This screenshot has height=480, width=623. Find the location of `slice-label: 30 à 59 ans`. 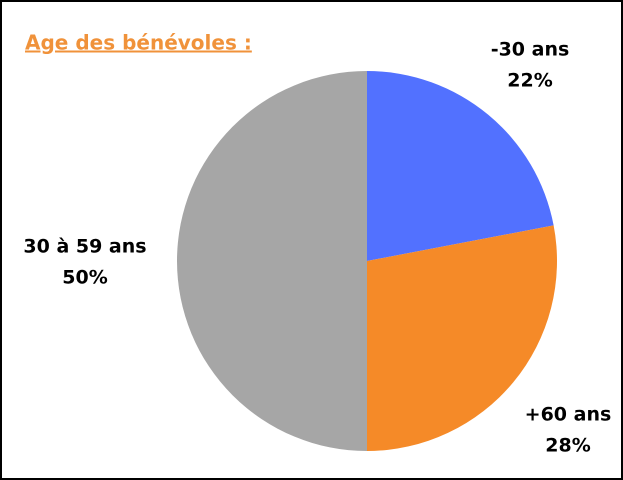

slice-label: 30 à 59 ans is located at coordinates (84, 247).